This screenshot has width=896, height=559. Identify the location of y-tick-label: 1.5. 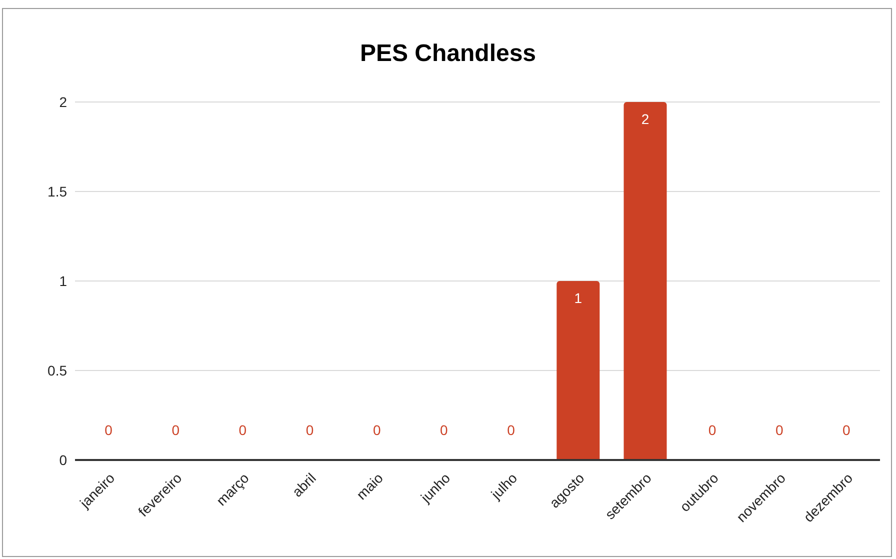
(58, 191).